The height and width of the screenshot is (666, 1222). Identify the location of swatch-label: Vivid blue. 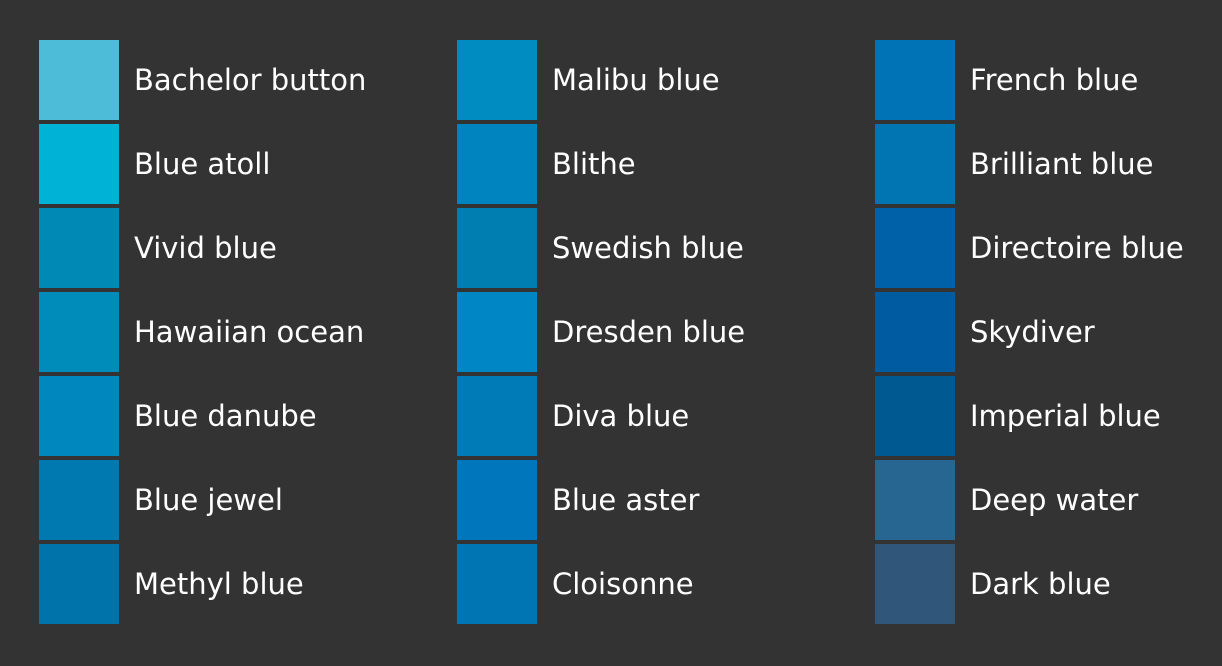
(205, 248).